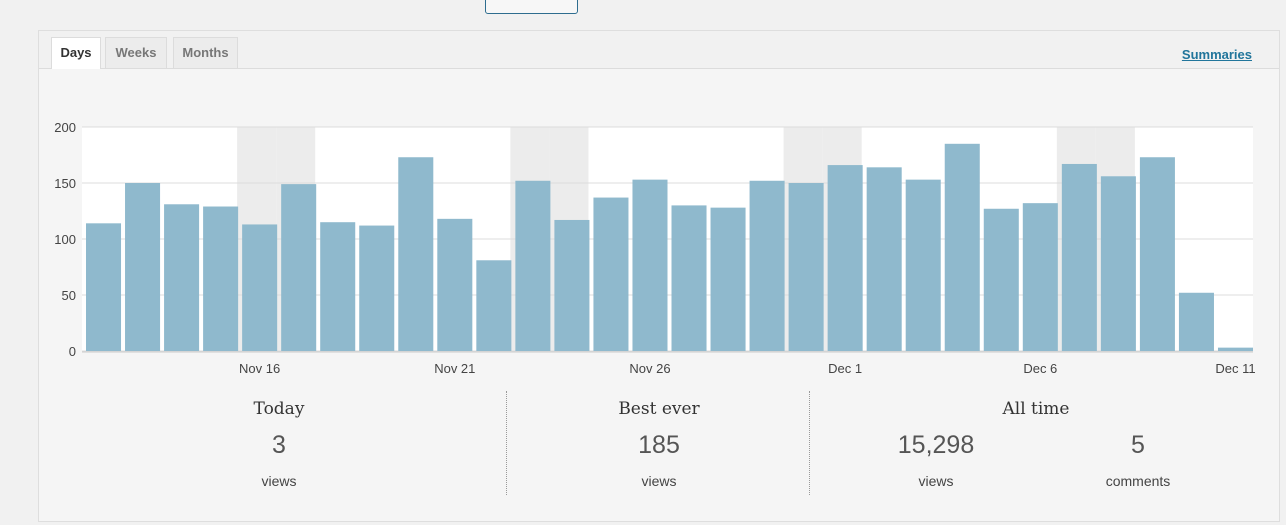 Image resolution: width=1286 pixels, height=525 pixels. Describe the element at coordinates (454, 368) in the screenshot. I see `x-tick-label: Nov 21` at that location.